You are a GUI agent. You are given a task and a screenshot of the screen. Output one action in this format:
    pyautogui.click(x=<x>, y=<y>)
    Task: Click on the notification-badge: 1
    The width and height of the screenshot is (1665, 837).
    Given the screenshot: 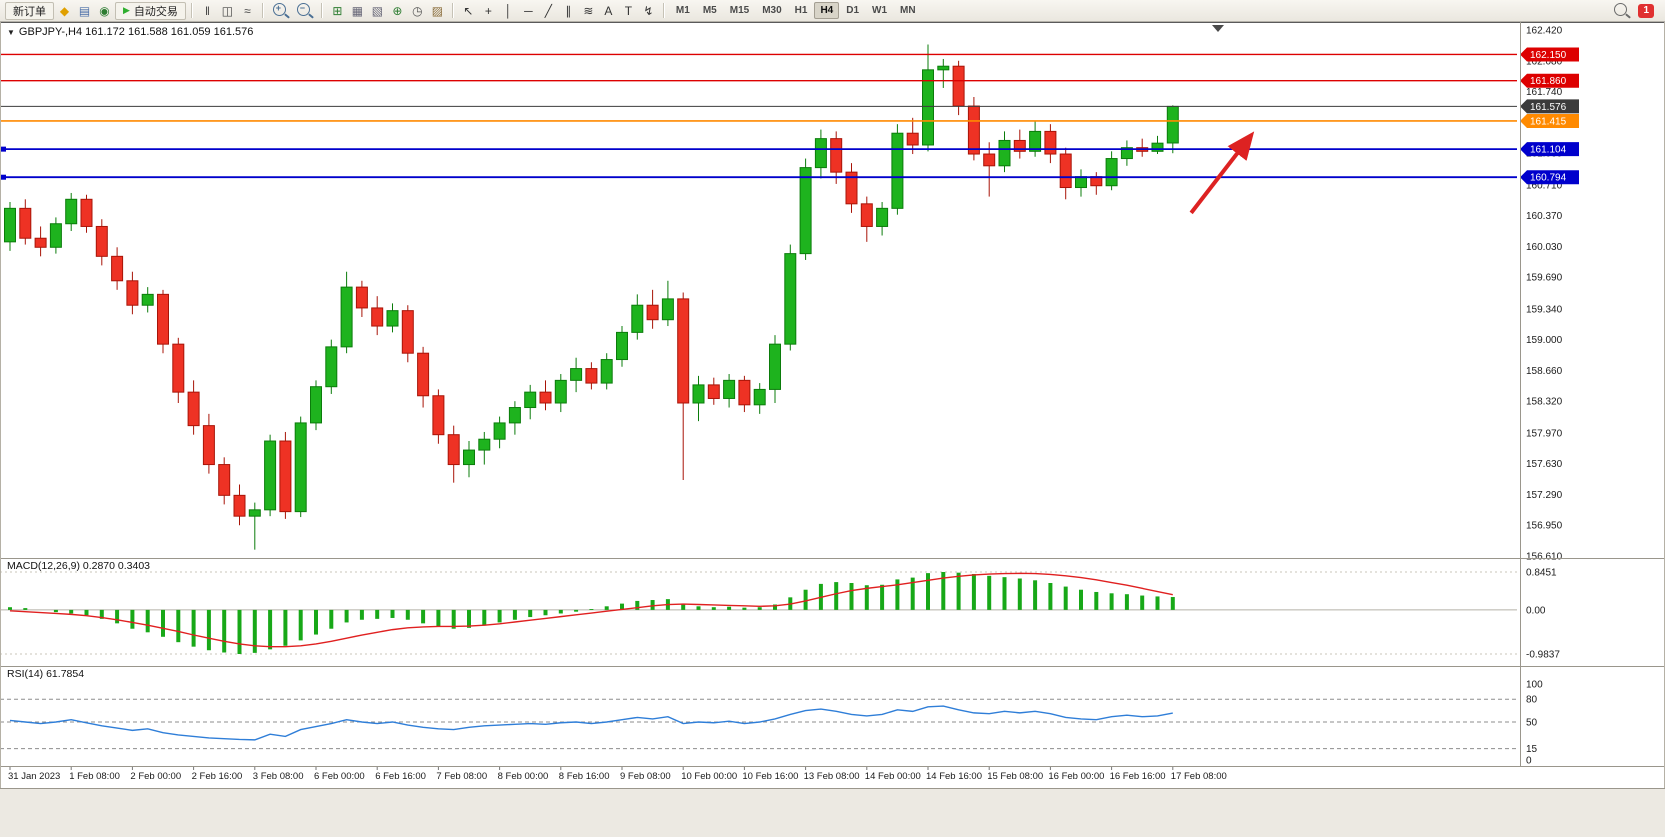 What is the action you would take?
    pyautogui.click(x=1646, y=10)
    